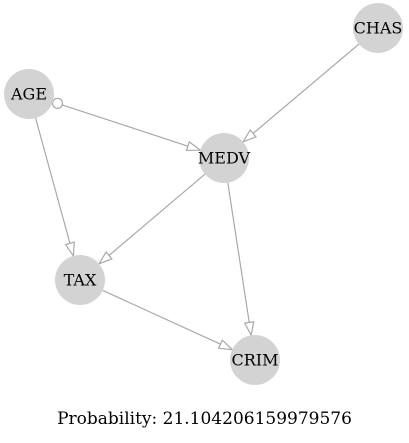 Image resolution: width=409 pixels, height=443 pixels. I want to click on edge-medv-tax, so click(151, 219).